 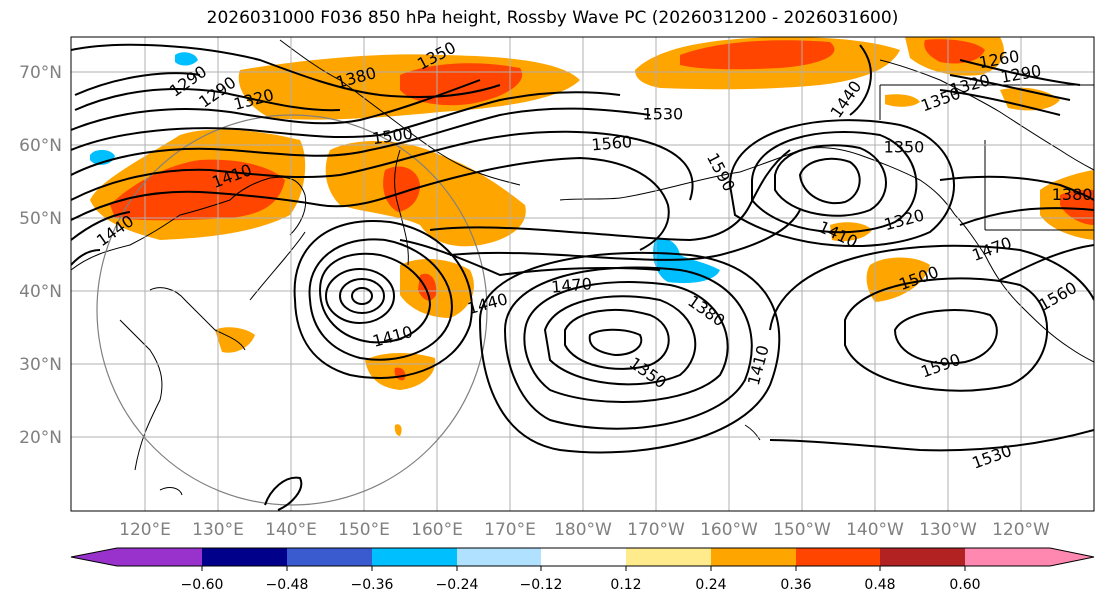 What do you see at coordinates (964, 585) in the screenshot?
I see `colorbar-tick-label: 0.60` at bounding box center [964, 585].